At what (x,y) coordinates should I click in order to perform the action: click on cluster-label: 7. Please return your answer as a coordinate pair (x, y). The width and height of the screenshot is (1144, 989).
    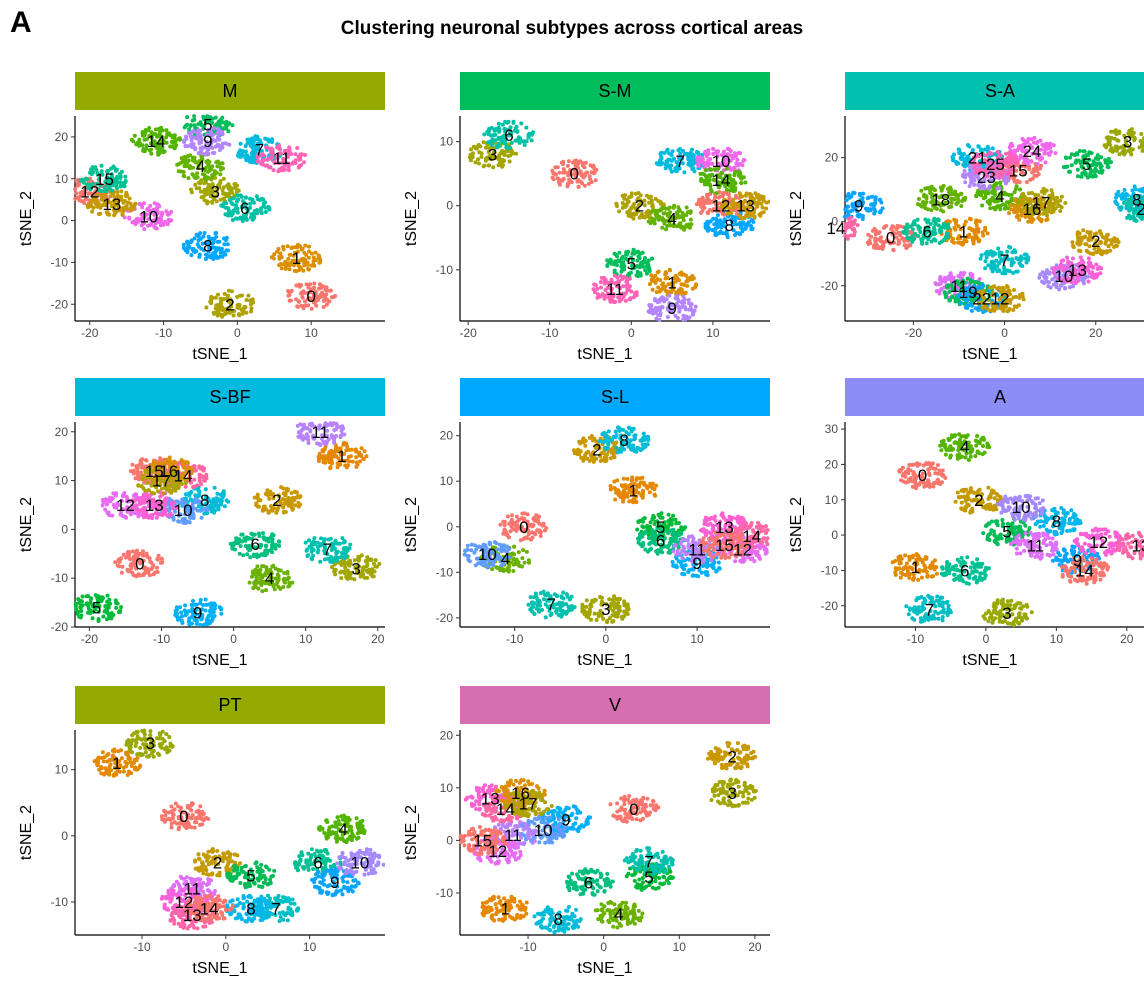
    Looking at the image, I should click on (259, 149).